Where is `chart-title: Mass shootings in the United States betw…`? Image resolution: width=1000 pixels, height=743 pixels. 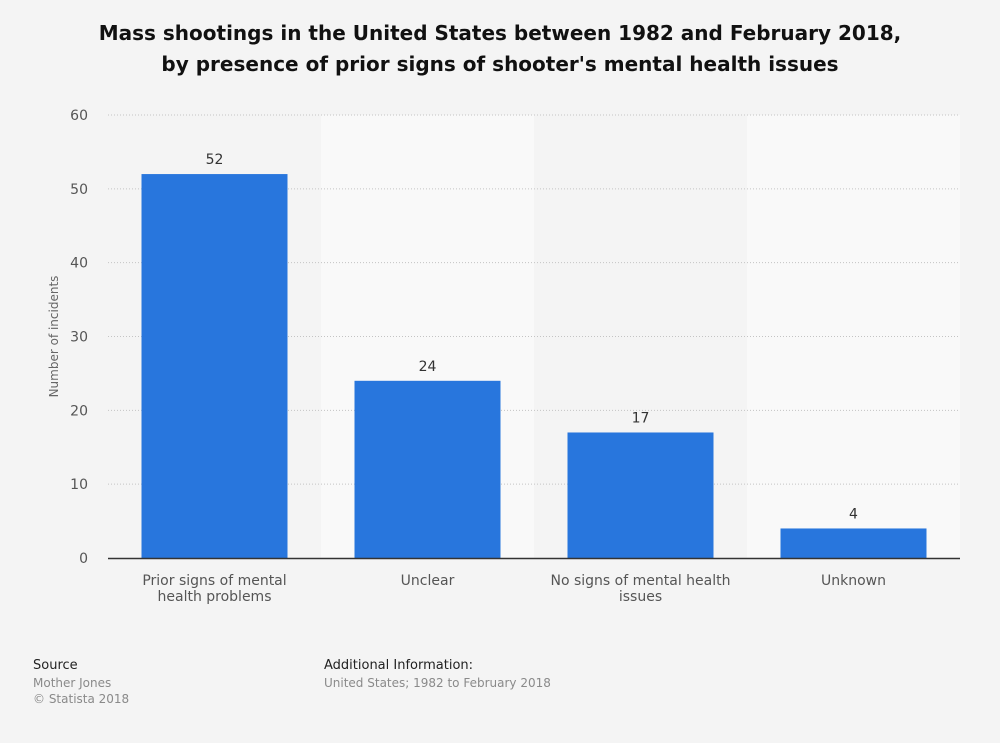 chart-title: Mass shootings in the United States betw… is located at coordinates (500, 49).